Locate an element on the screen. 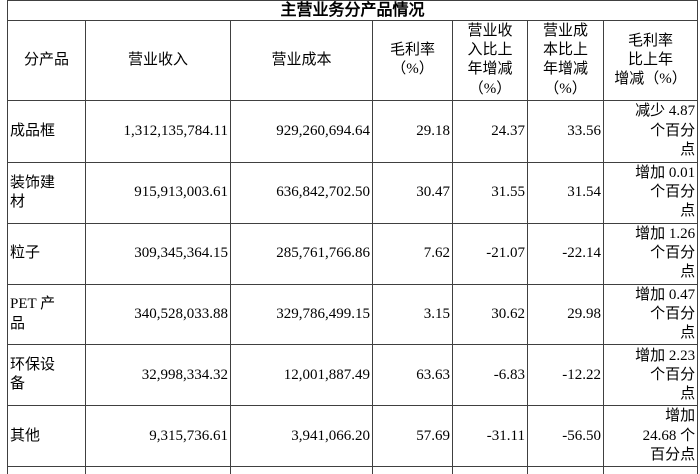 The width and height of the screenshot is (700, 474). cell-cost-yoy: 33.56 is located at coordinates (565, 131).